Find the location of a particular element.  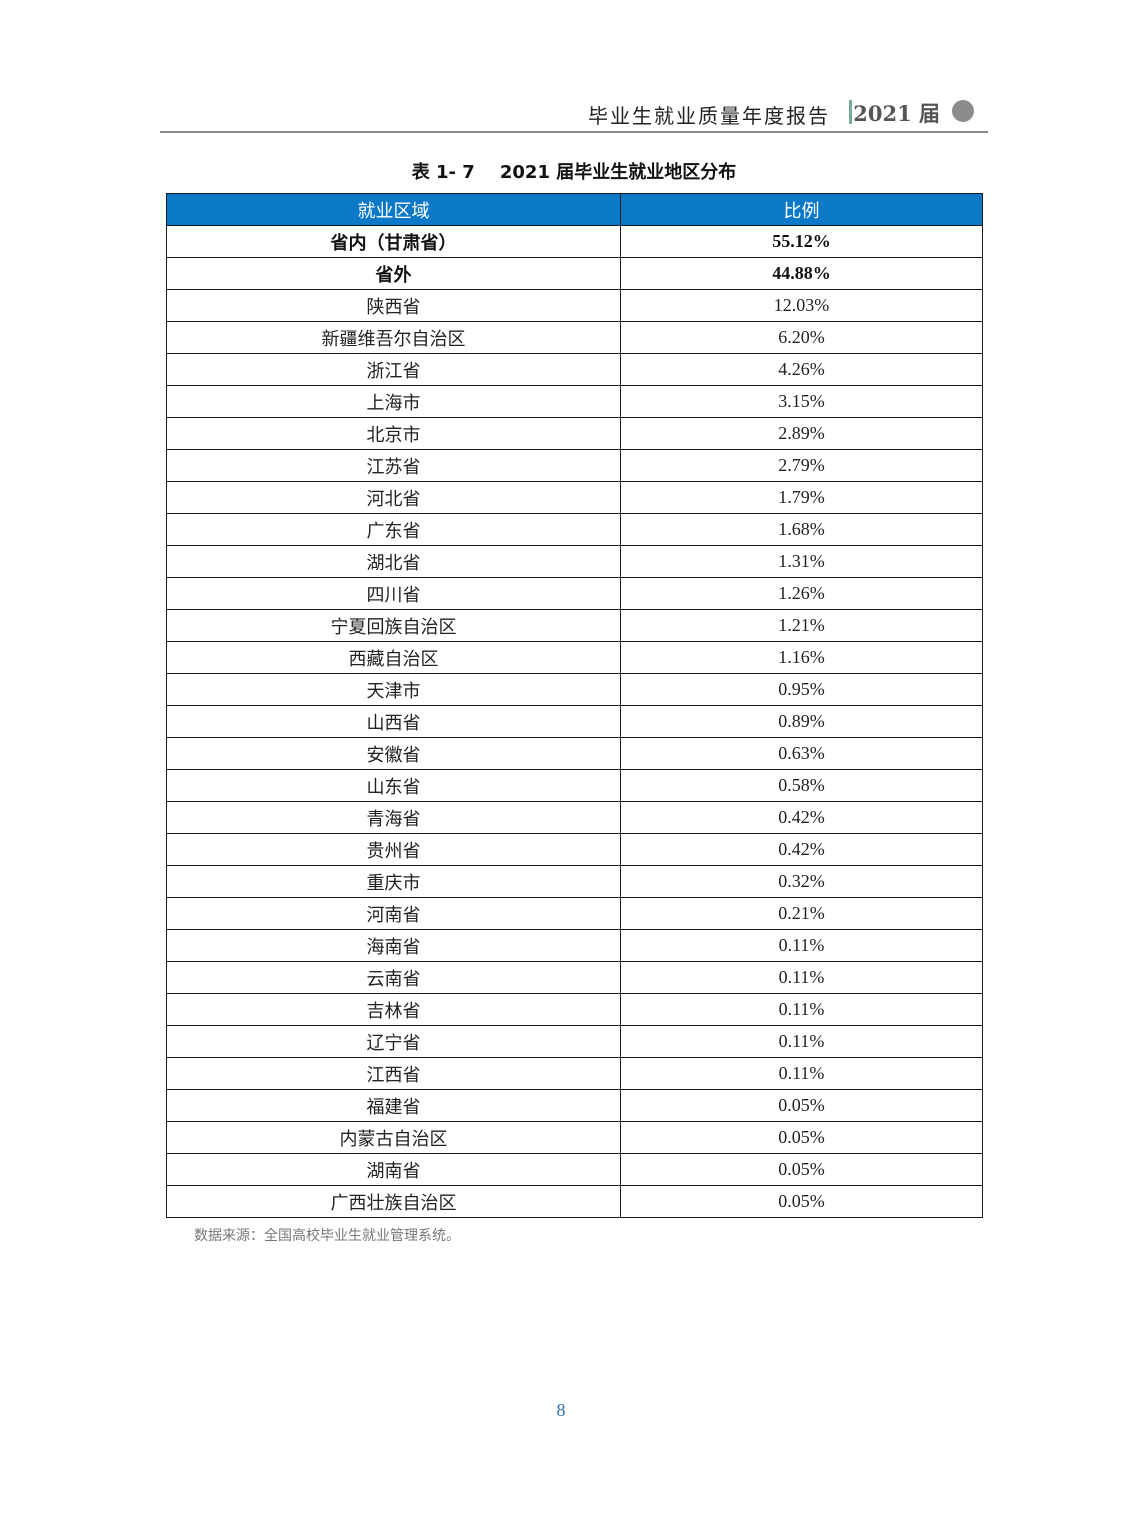

column-header-ratio: 比例 is located at coordinates (801, 209).